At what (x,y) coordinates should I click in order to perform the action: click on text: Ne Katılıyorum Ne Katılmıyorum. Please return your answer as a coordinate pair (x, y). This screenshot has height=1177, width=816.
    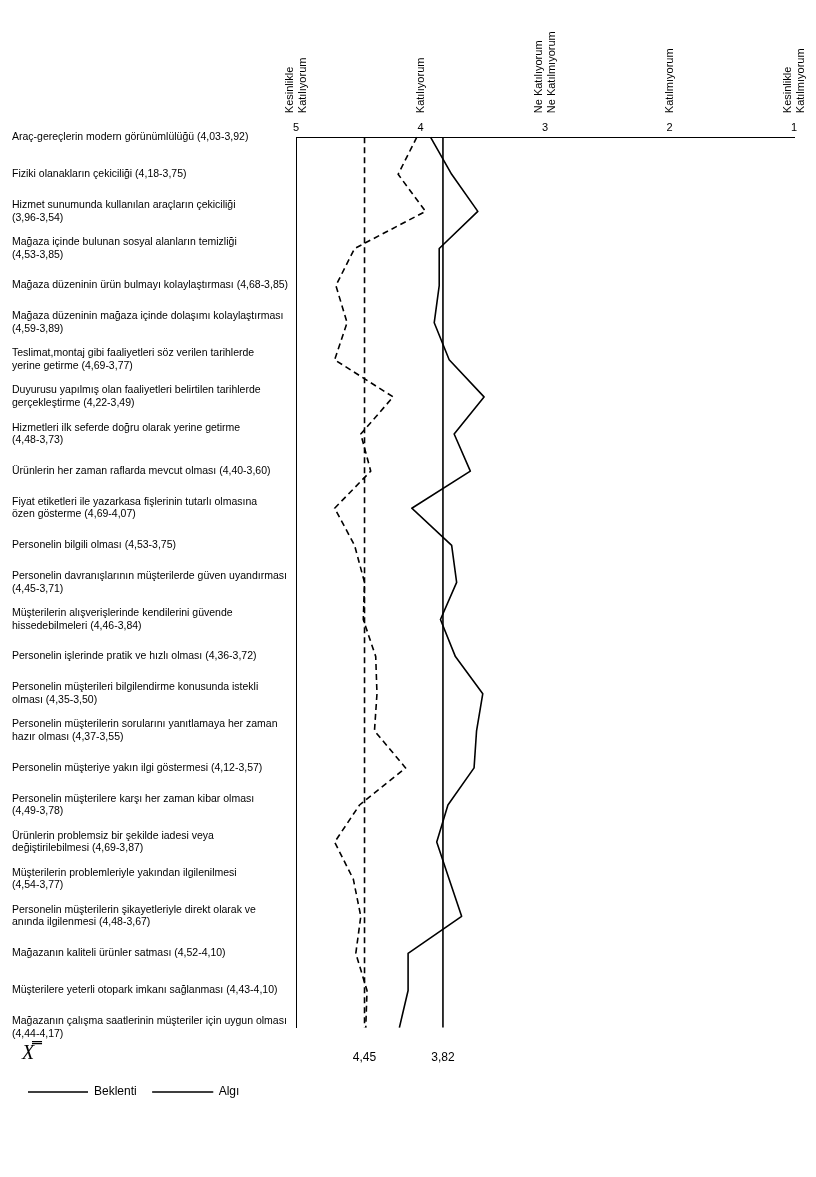
    Looking at the image, I should click on (544, 72).